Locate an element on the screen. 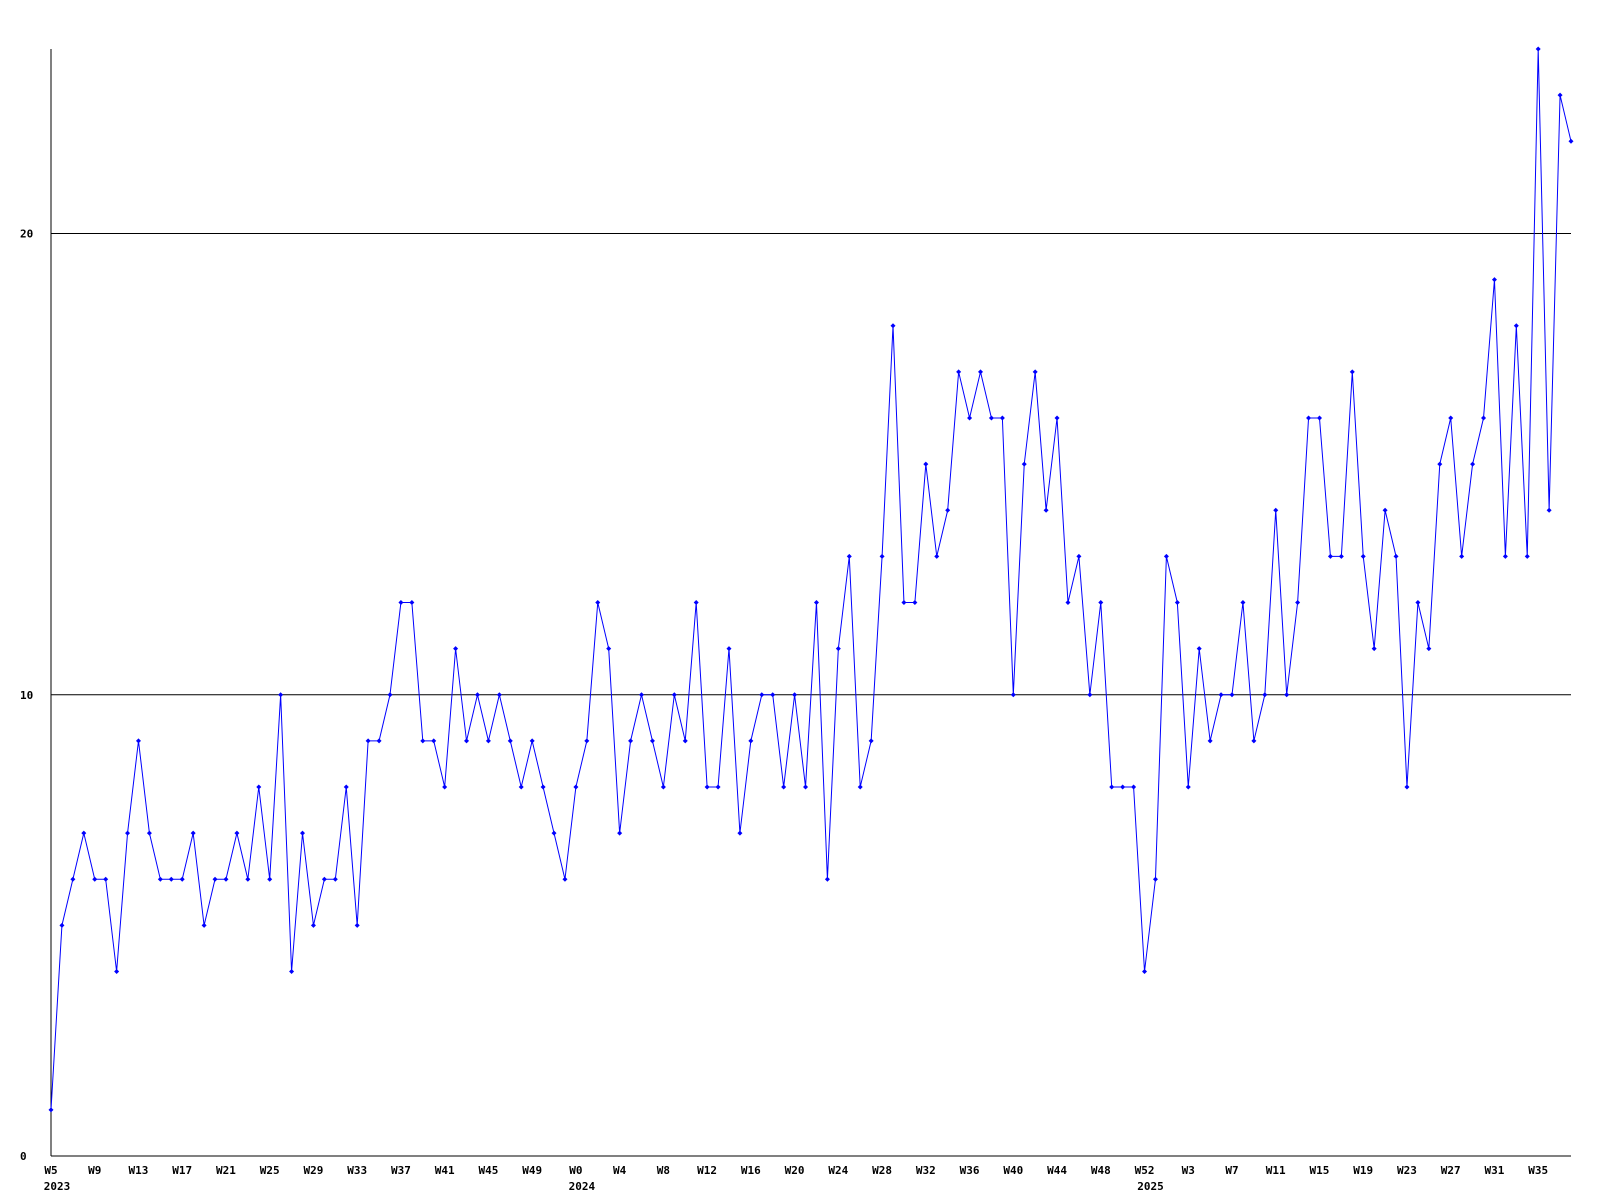 The width and height of the screenshot is (1600, 1204). x-tick-label: W37 is located at coordinates (401, 1170).